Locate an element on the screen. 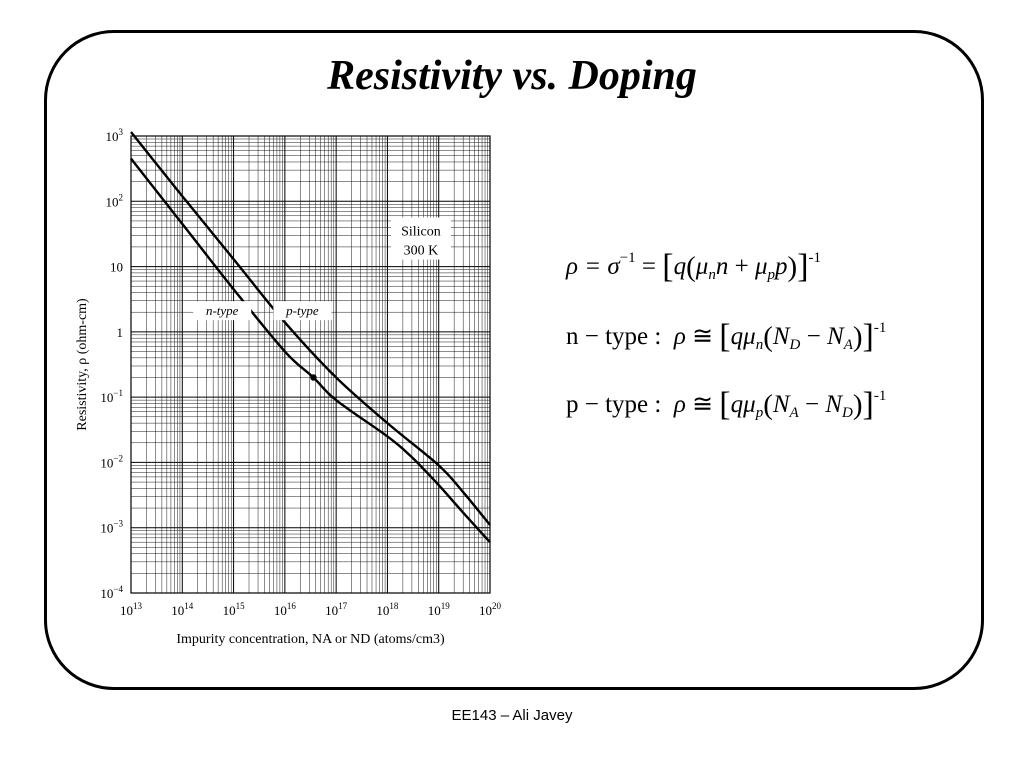  series-n-type-label: n-type is located at coordinates (222, 310).